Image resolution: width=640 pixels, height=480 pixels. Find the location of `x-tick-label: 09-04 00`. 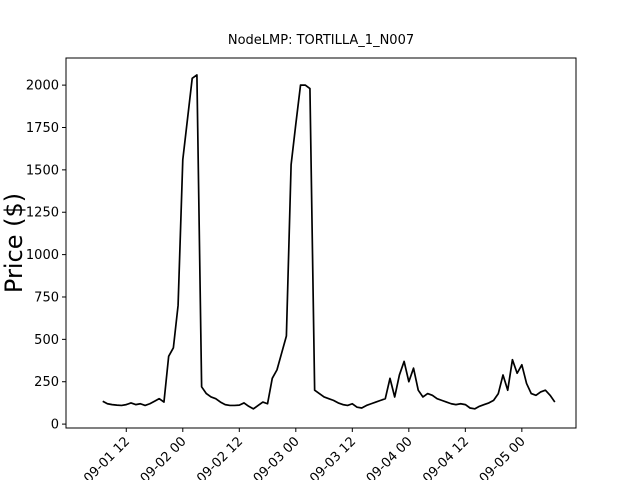

x-tick-label: 09-04 00 is located at coordinates (390, 457).